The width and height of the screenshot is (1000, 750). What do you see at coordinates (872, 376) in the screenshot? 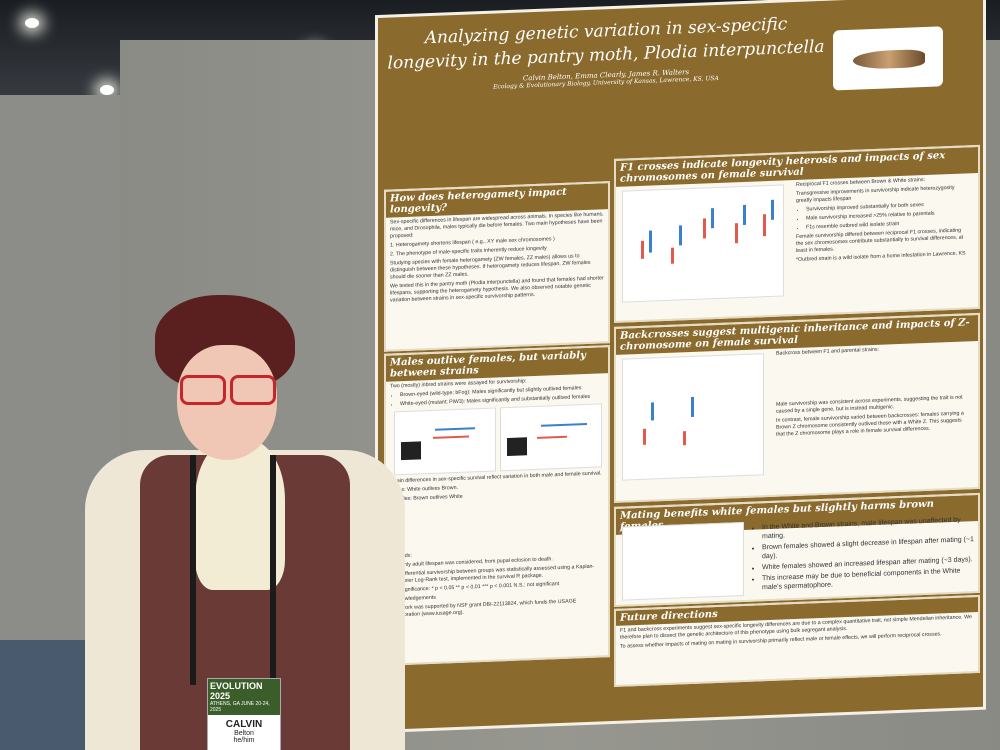
I see `backcross-table` at bounding box center [872, 376].